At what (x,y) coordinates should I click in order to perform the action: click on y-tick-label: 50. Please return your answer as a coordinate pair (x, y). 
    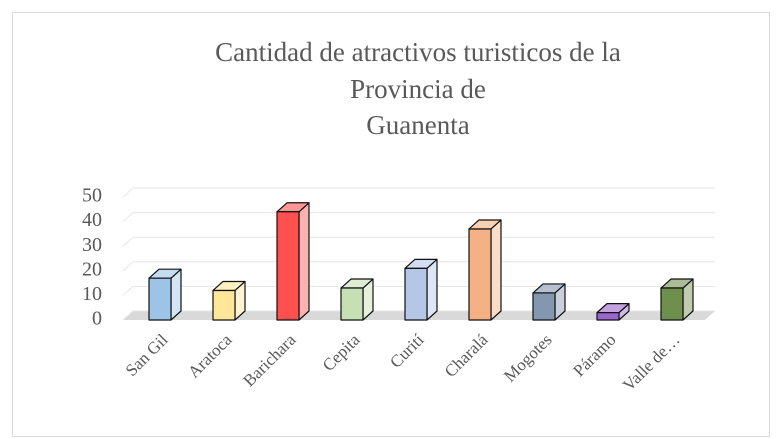
    Looking at the image, I should click on (92, 196).